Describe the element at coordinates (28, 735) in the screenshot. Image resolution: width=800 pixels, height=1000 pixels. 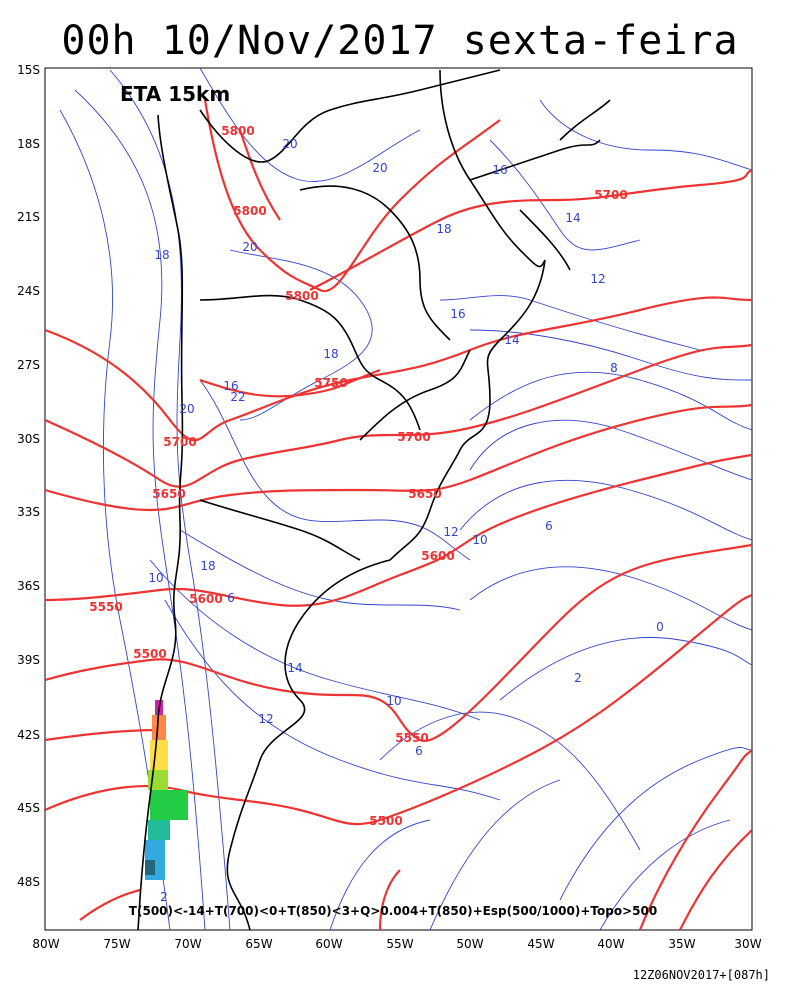
I see `lat-label: 42S` at that location.